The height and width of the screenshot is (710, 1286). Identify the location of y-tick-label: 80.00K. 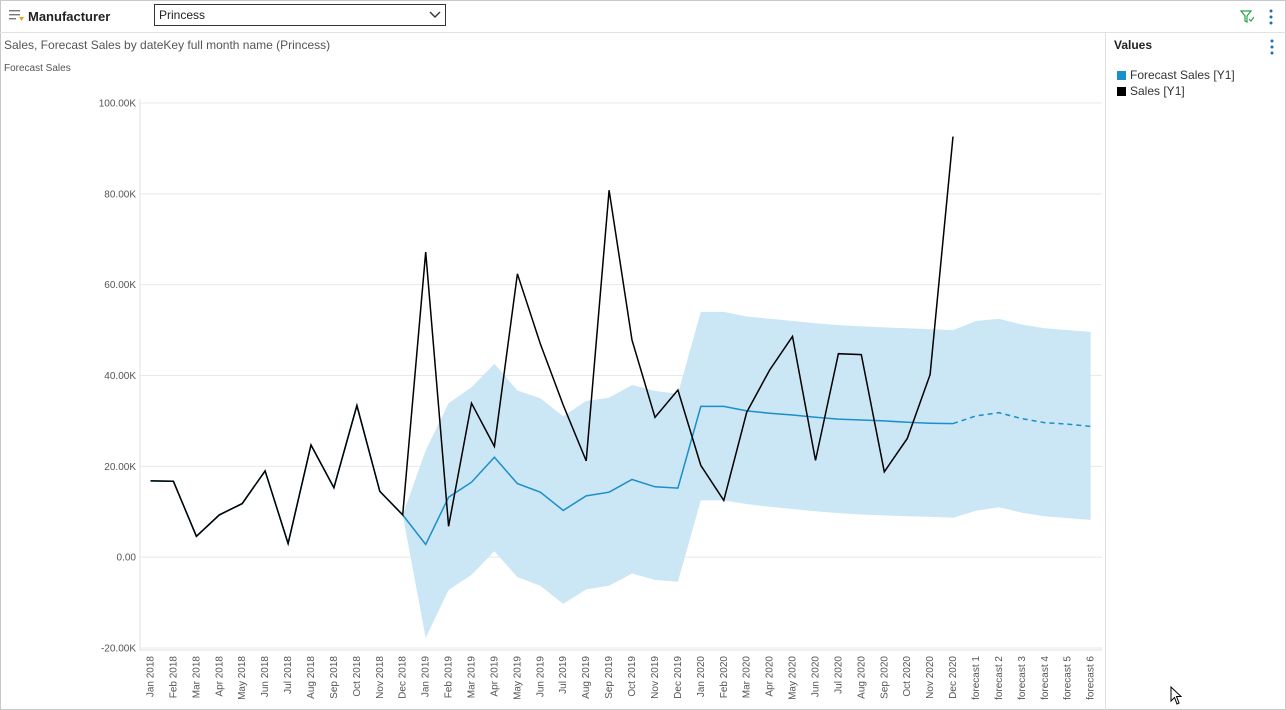
(120, 194).